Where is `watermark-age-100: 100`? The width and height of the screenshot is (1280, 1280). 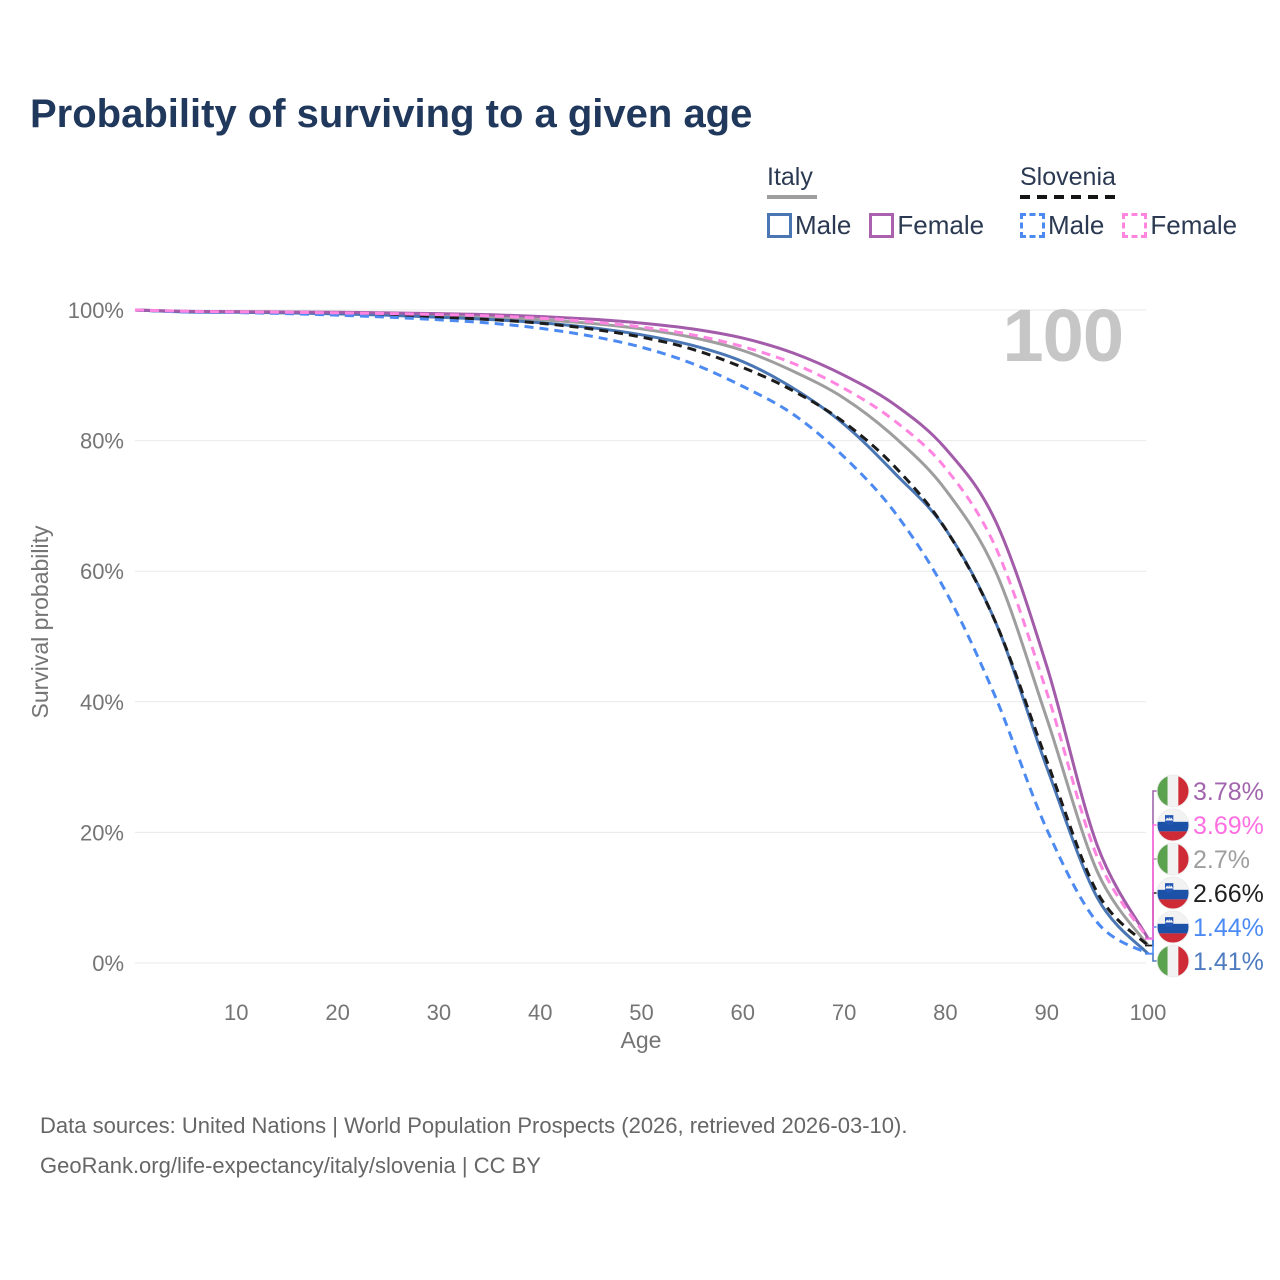
watermark-age-100: 100 is located at coordinates (1063, 335).